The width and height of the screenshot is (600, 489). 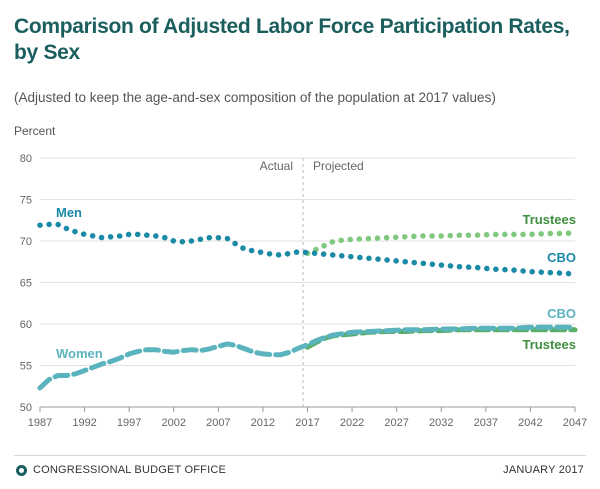 What do you see at coordinates (396, 423) in the screenshot?
I see `x-tick-label: 2027` at bounding box center [396, 423].